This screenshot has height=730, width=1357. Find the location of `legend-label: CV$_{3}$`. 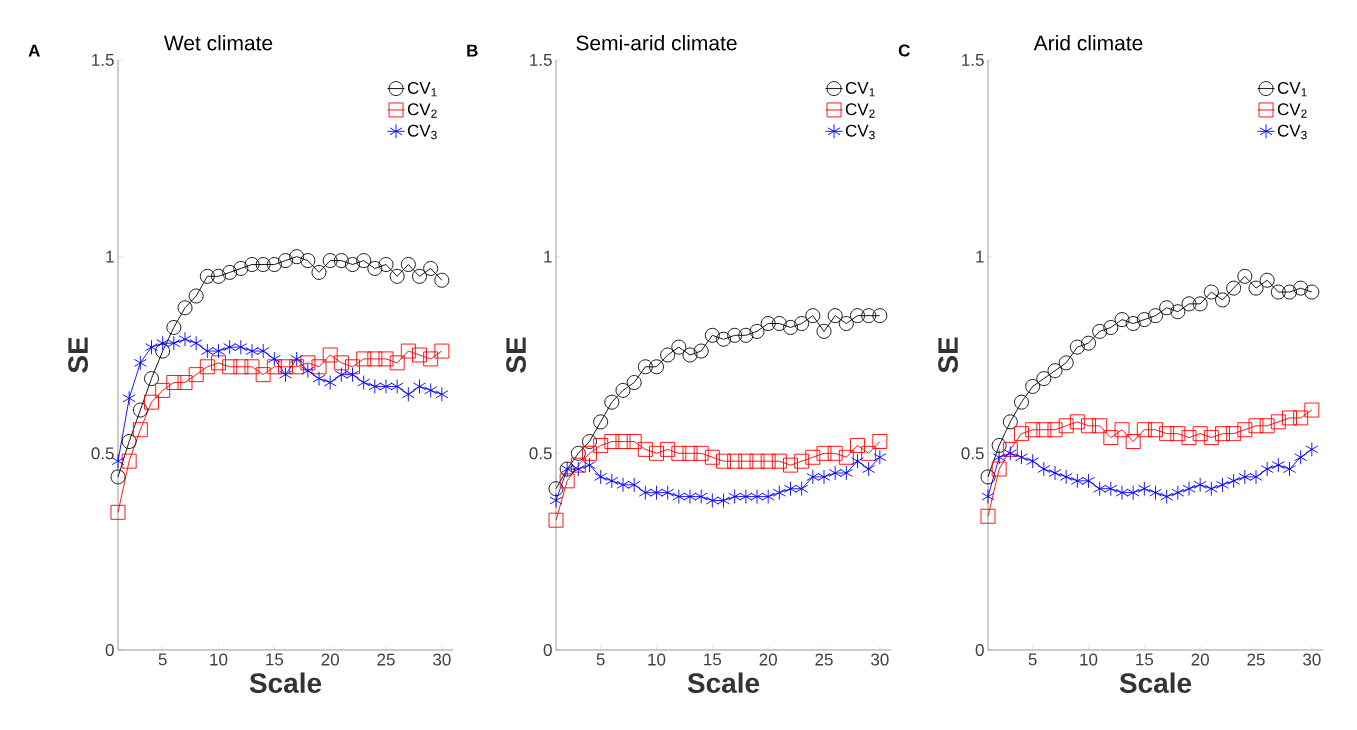

legend-label: CV$_{3}$ is located at coordinates (1292, 132).